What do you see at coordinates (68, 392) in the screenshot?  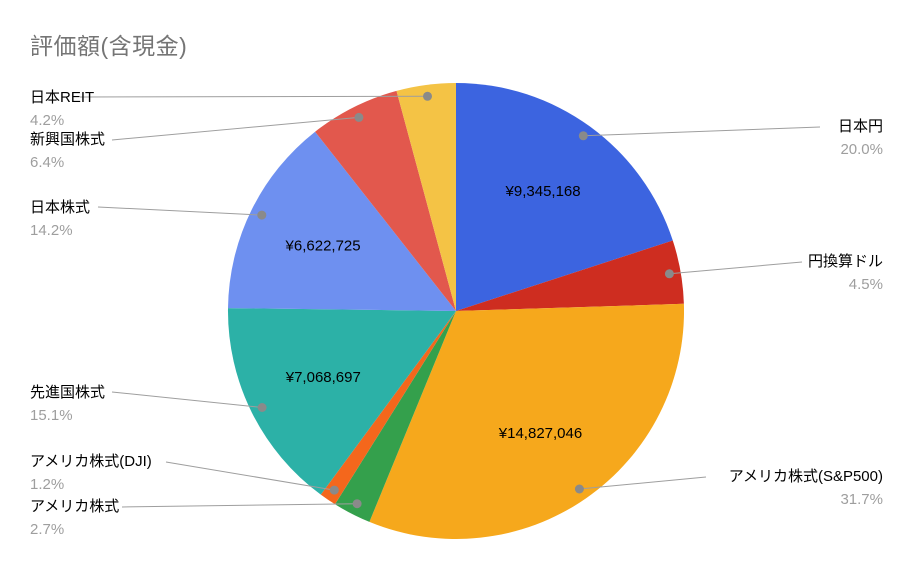 I see `slice-name: 先進国株式` at bounding box center [68, 392].